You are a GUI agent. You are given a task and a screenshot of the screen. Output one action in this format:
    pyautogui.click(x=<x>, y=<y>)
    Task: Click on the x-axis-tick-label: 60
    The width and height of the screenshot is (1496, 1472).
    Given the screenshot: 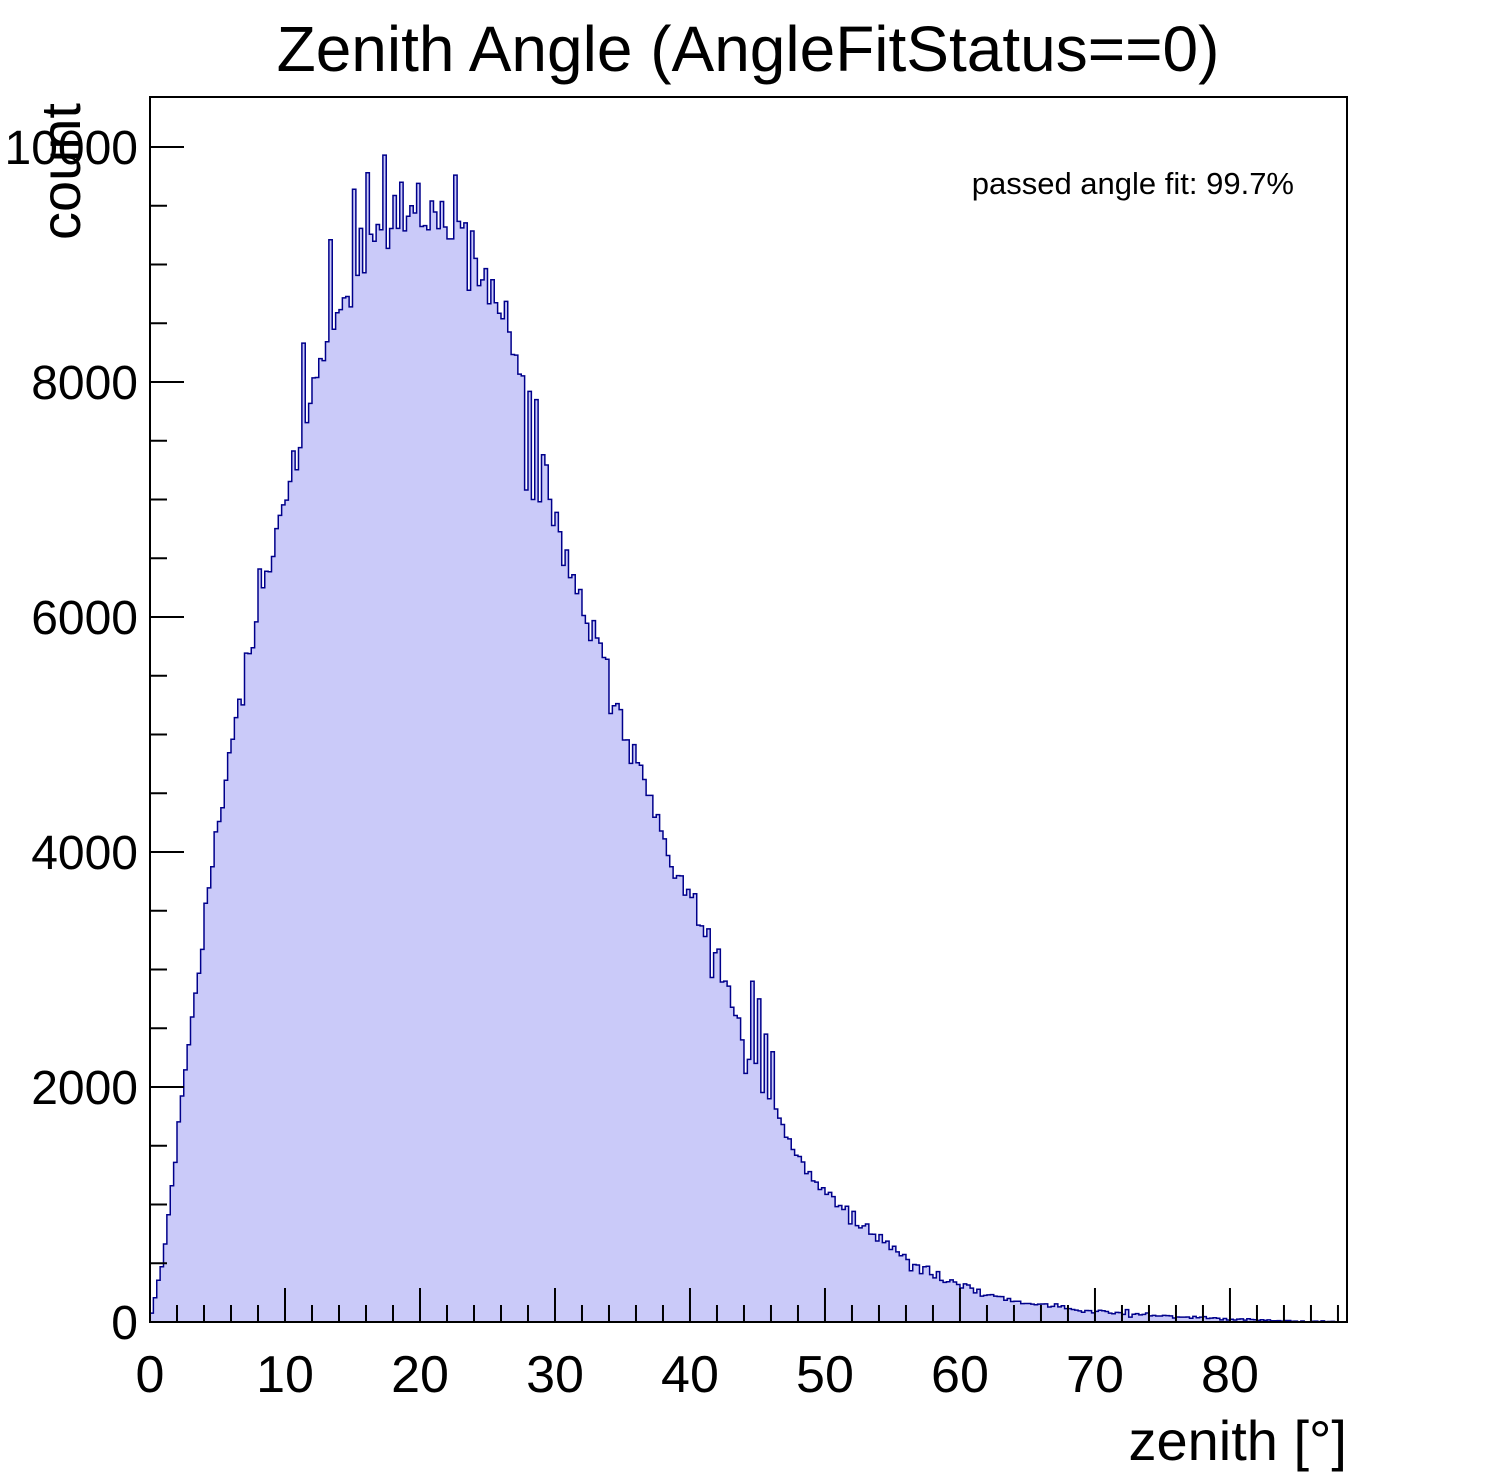 What is the action you would take?
    pyautogui.click(x=960, y=1375)
    